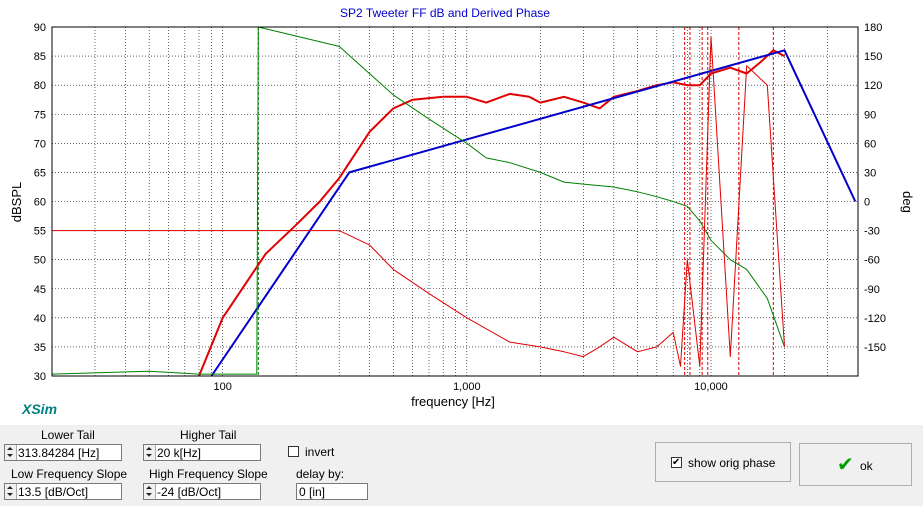  Describe the element at coordinates (732, 463) in the screenshot. I see `show-orig-phase-label: show orig phase` at that location.